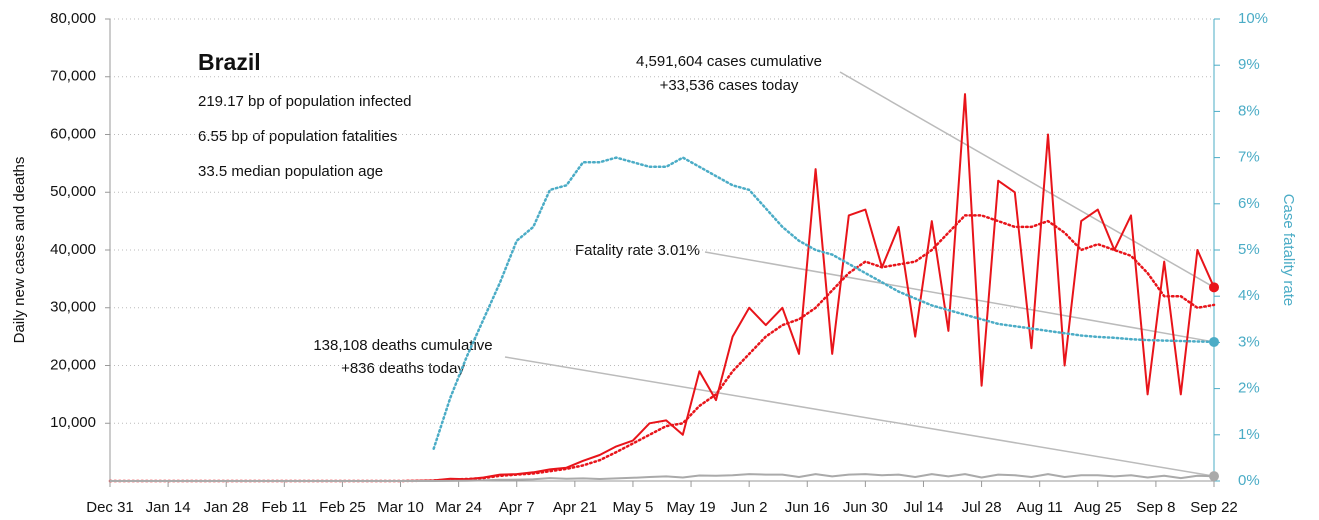  Describe the element at coordinates (1249, 295) in the screenshot. I see `y2-tick-label: 4%` at that location.